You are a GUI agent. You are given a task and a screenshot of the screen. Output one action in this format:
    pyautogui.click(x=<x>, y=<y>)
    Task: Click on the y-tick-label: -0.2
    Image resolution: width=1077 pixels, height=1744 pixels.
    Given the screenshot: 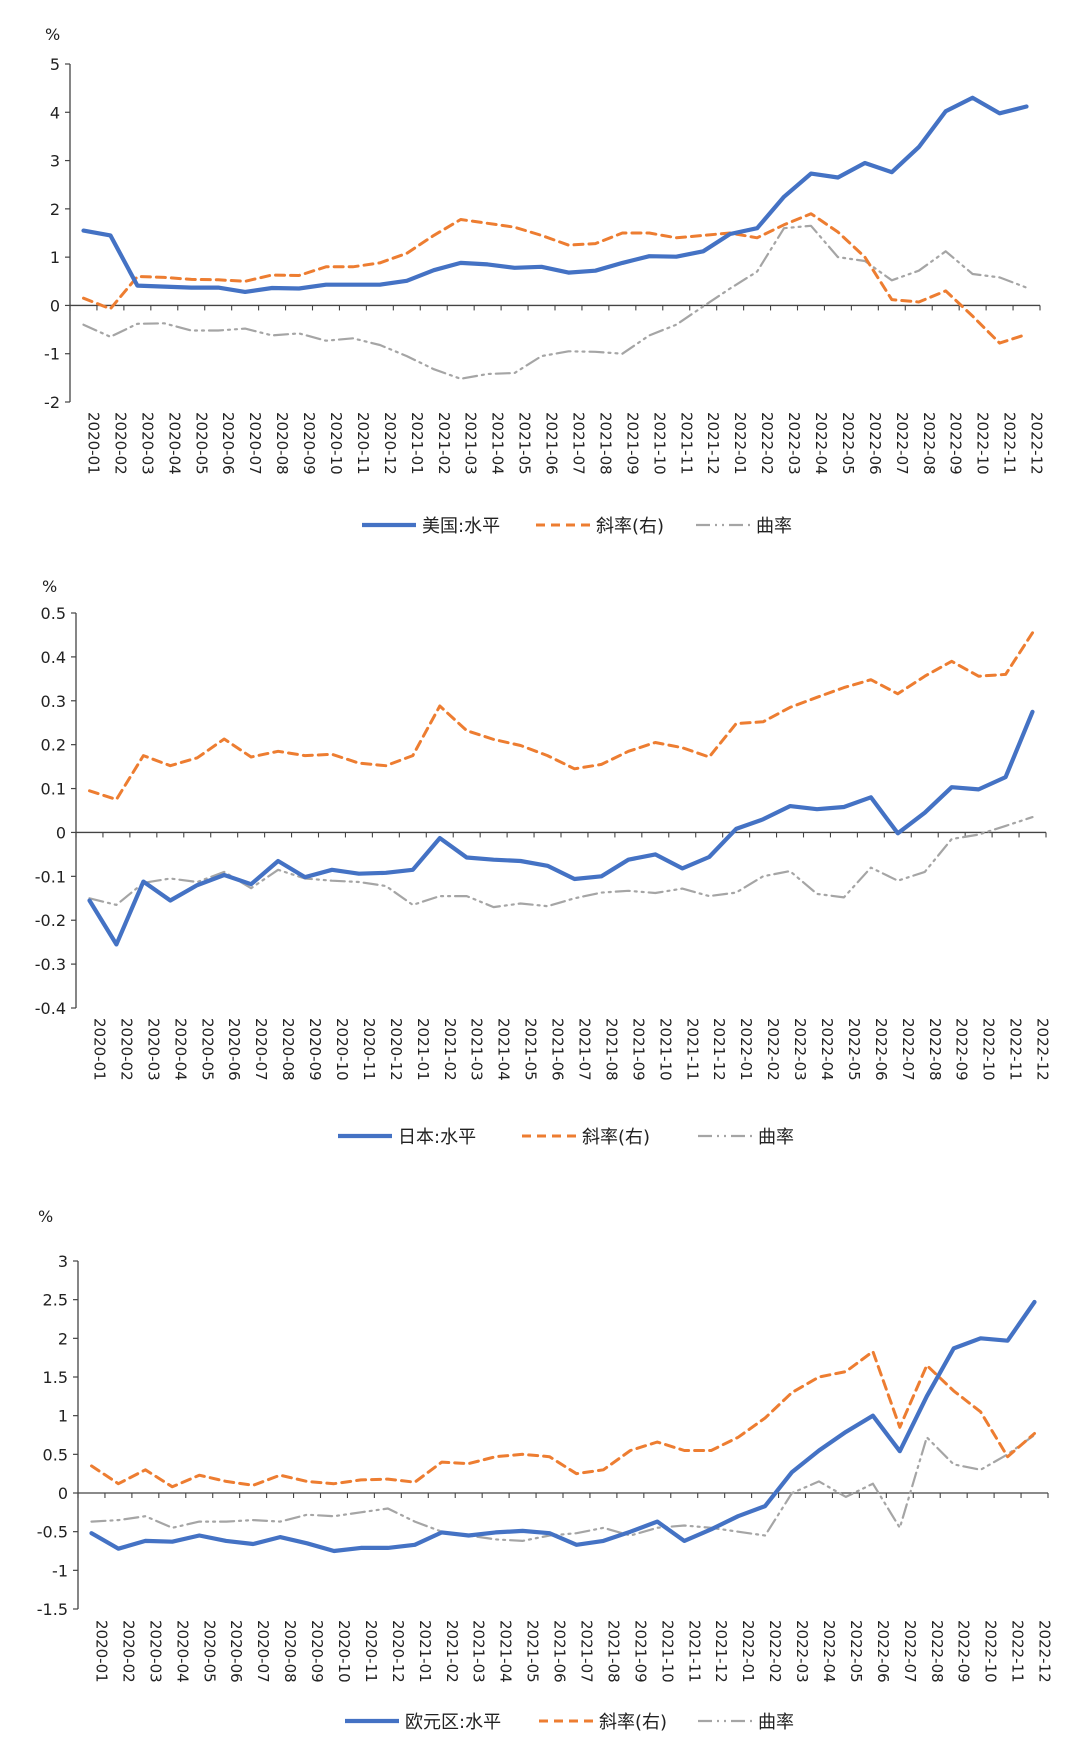 What is the action you would take?
    pyautogui.click(x=50, y=920)
    